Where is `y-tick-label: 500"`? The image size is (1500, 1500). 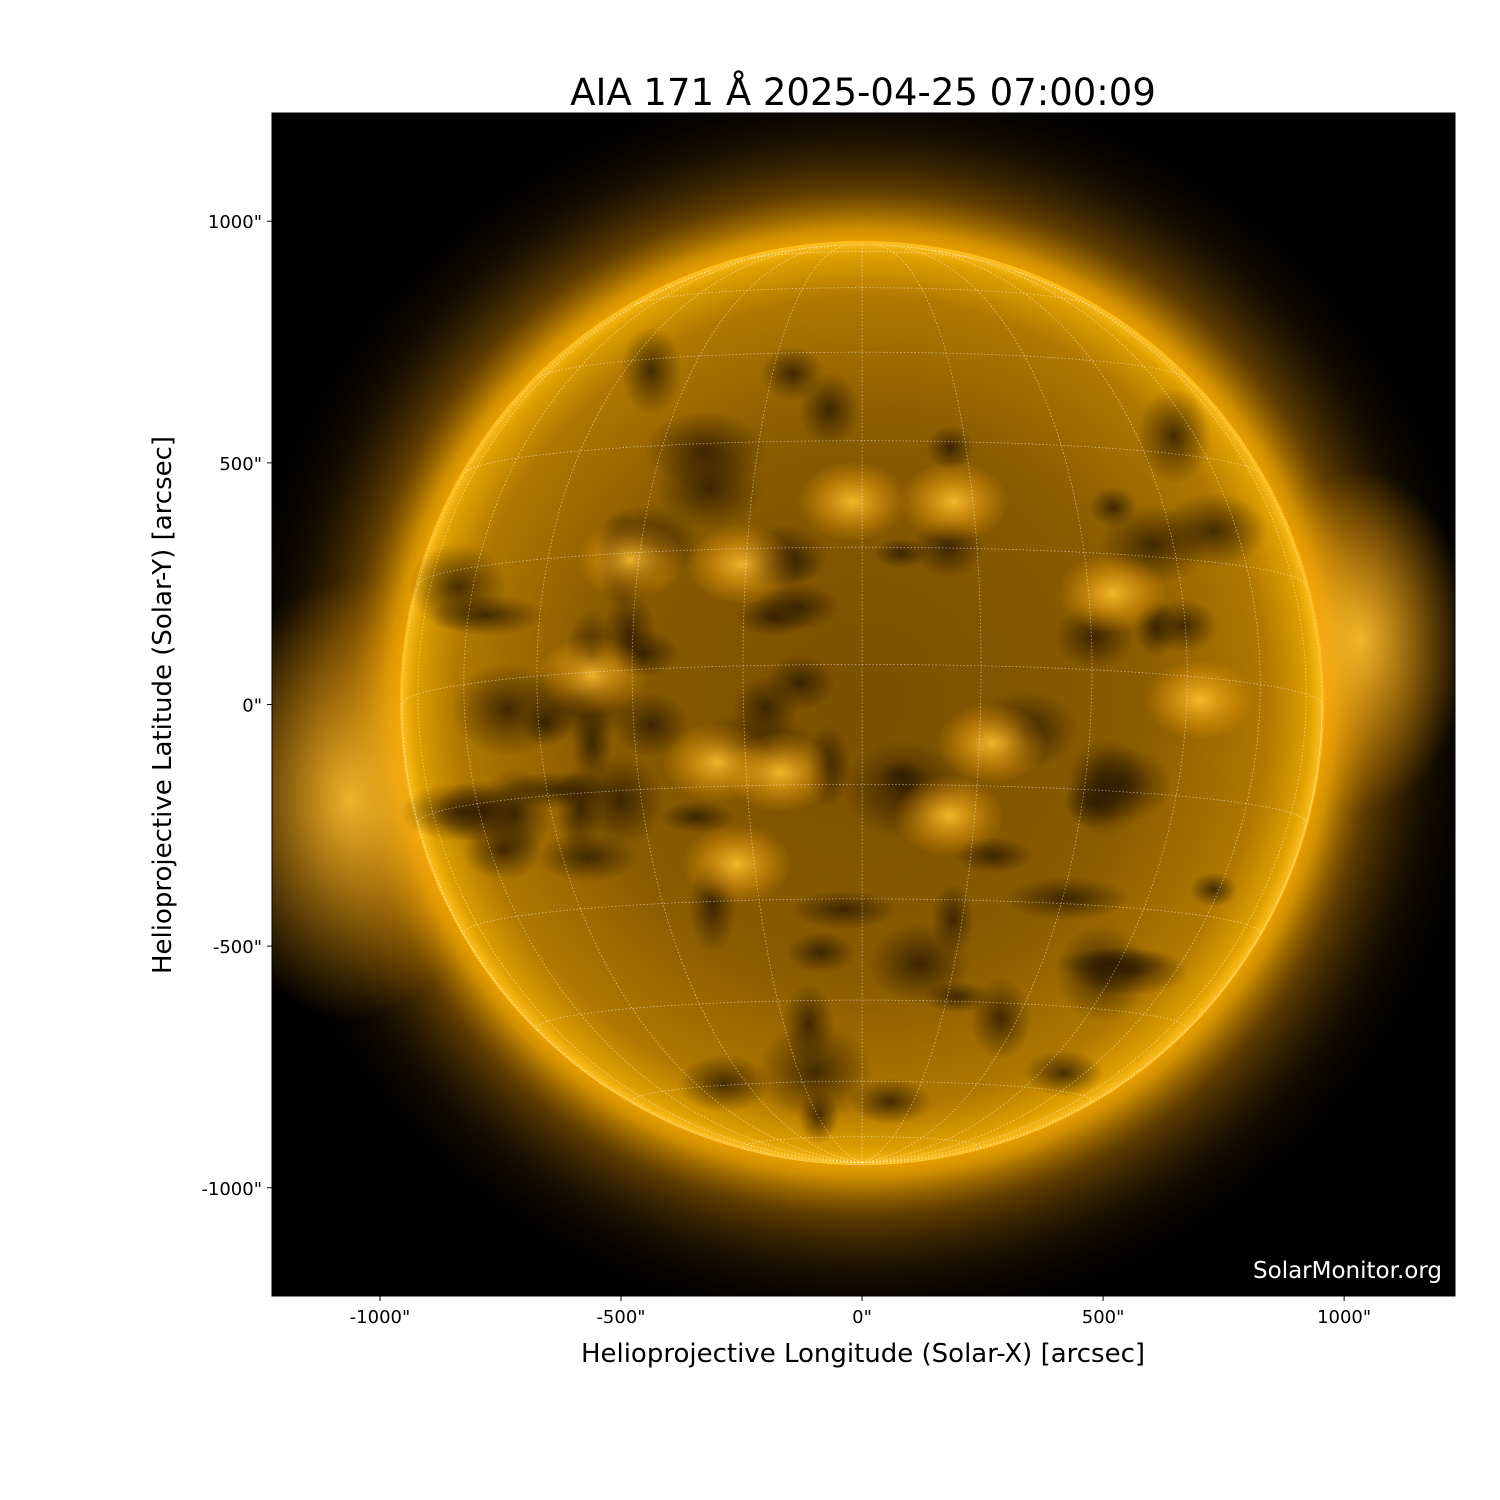
y-tick-label: 500" is located at coordinates (240, 464).